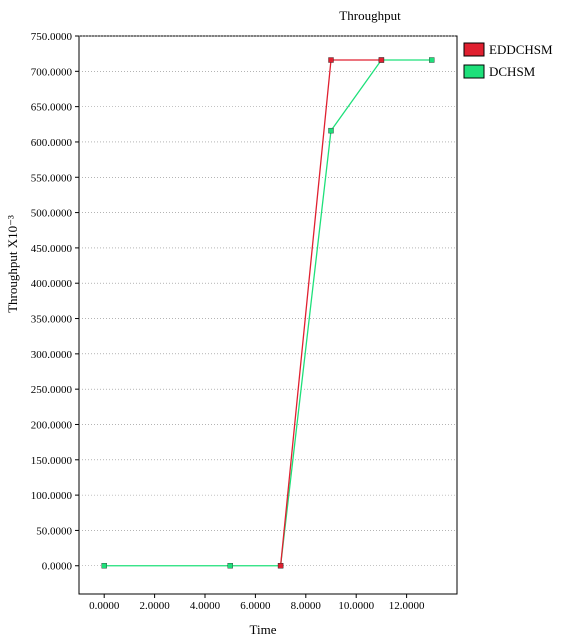 The width and height of the screenshot is (563, 639). Describe the element at coordinates (52, 143) in the screenshot. I see `y-tick-label: 600.0000` at that location.